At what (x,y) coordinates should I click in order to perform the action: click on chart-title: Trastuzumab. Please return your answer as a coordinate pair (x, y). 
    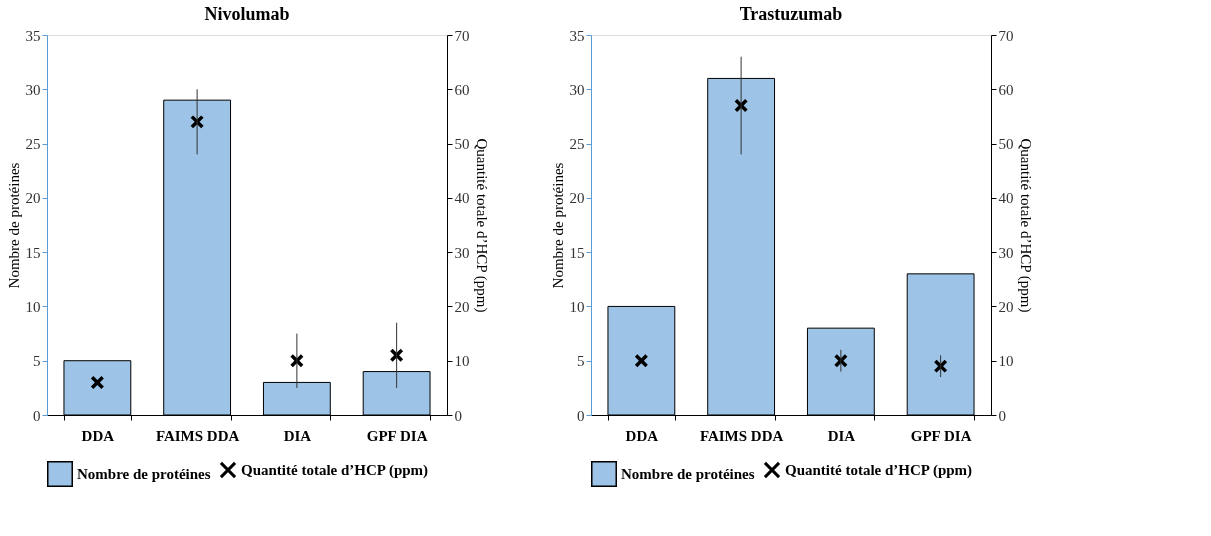
    Looking at the image, I should click on (791, 14).